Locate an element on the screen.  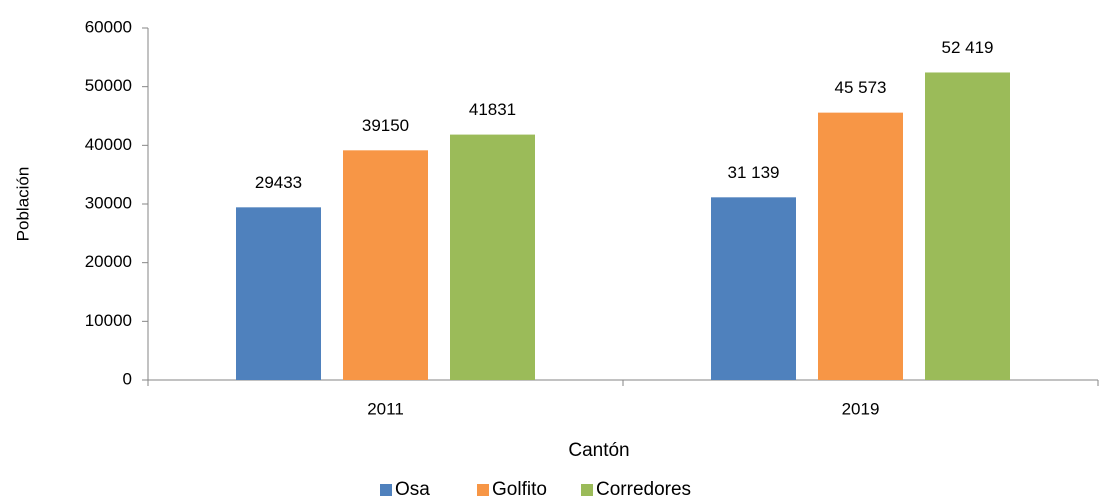
legend-label: Golfito is located at coordinates (519, 489).